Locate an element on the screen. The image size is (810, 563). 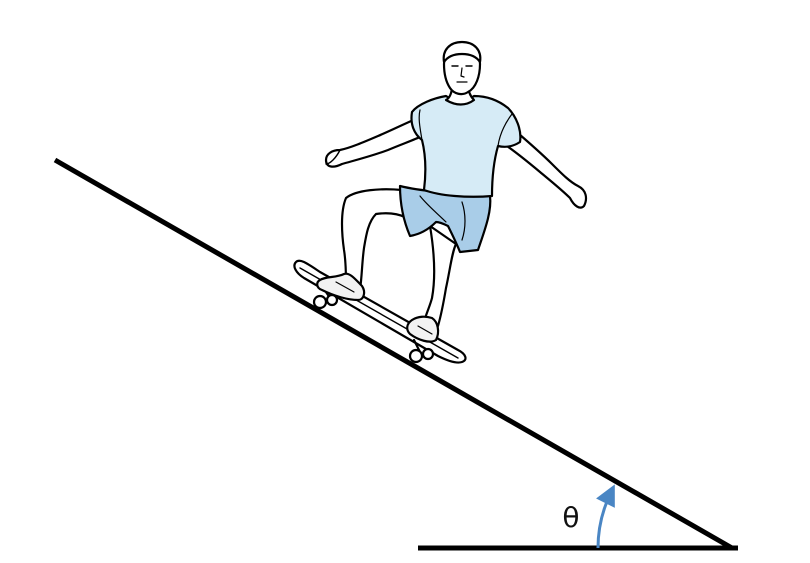
front-leg is located at coordinates (440, 276).